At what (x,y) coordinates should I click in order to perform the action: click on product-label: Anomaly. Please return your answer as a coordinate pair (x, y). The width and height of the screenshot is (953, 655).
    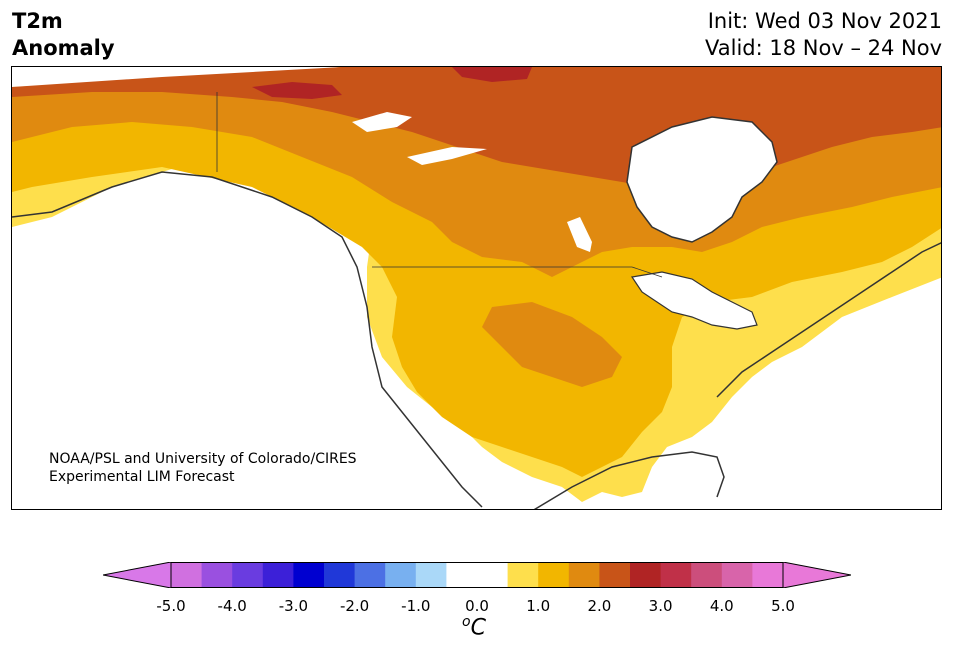
    Looking at the image, I should click on (63, 48).